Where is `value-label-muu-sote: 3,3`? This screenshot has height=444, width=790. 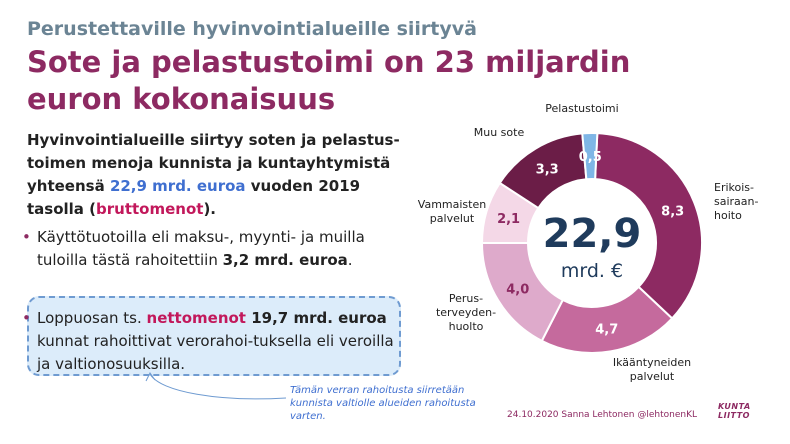
value-label-muu-sote: 3,3 is located at coordinates (547, 169).